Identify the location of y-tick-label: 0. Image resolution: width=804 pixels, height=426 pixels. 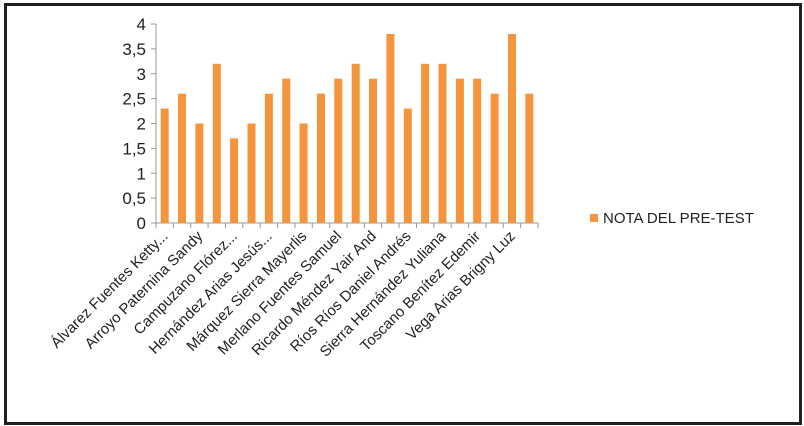
(141, 223).